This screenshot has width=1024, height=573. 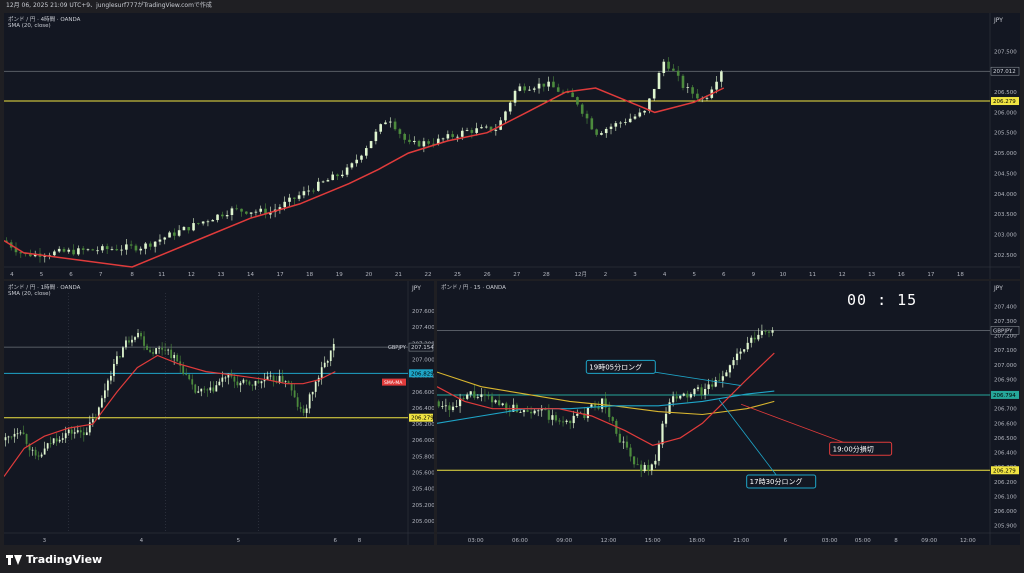 I want to click on y-tick-label: 204.000, so click(x=1005, y=195).